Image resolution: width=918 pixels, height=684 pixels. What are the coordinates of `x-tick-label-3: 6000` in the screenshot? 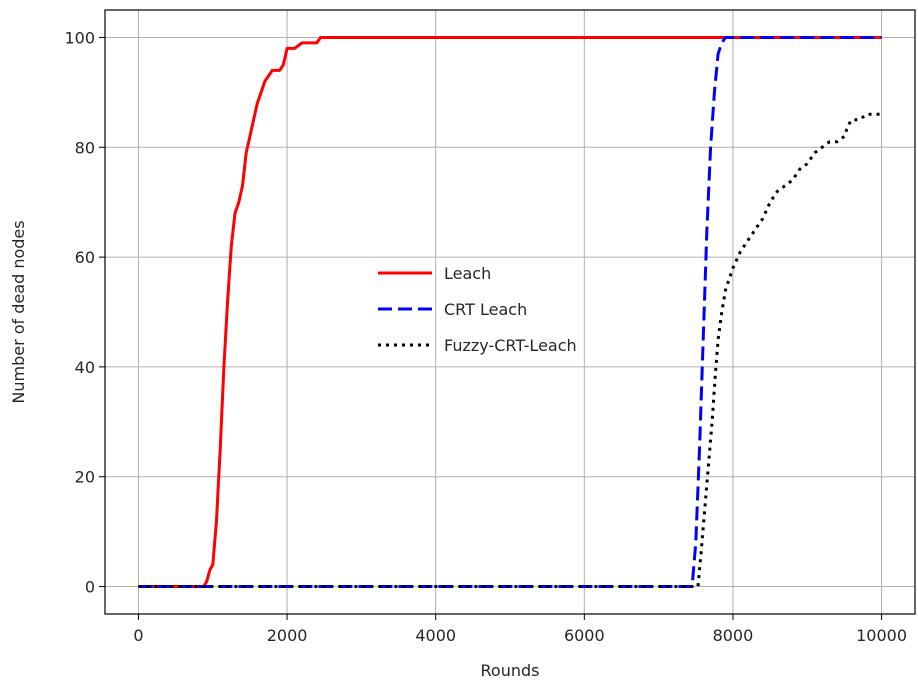 It's located at (584, 635).